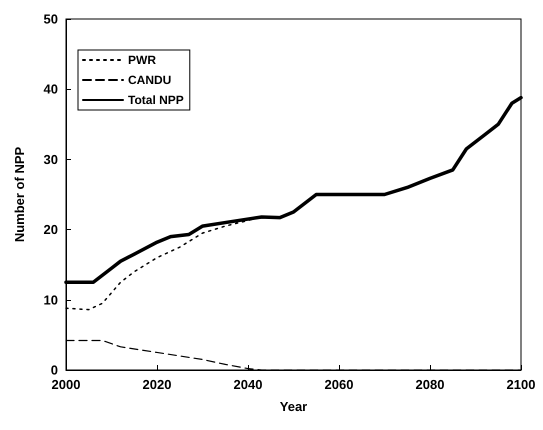 The width and height of the screenshot is (543, 430). I want to click on x-tick-label: 2020, so click(157, 384).